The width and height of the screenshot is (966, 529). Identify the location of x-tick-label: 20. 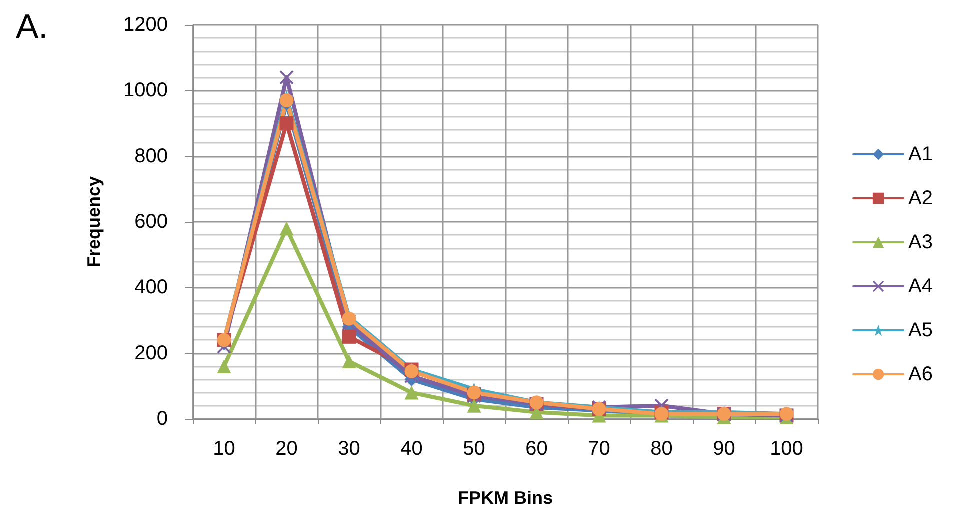
(287, 449).